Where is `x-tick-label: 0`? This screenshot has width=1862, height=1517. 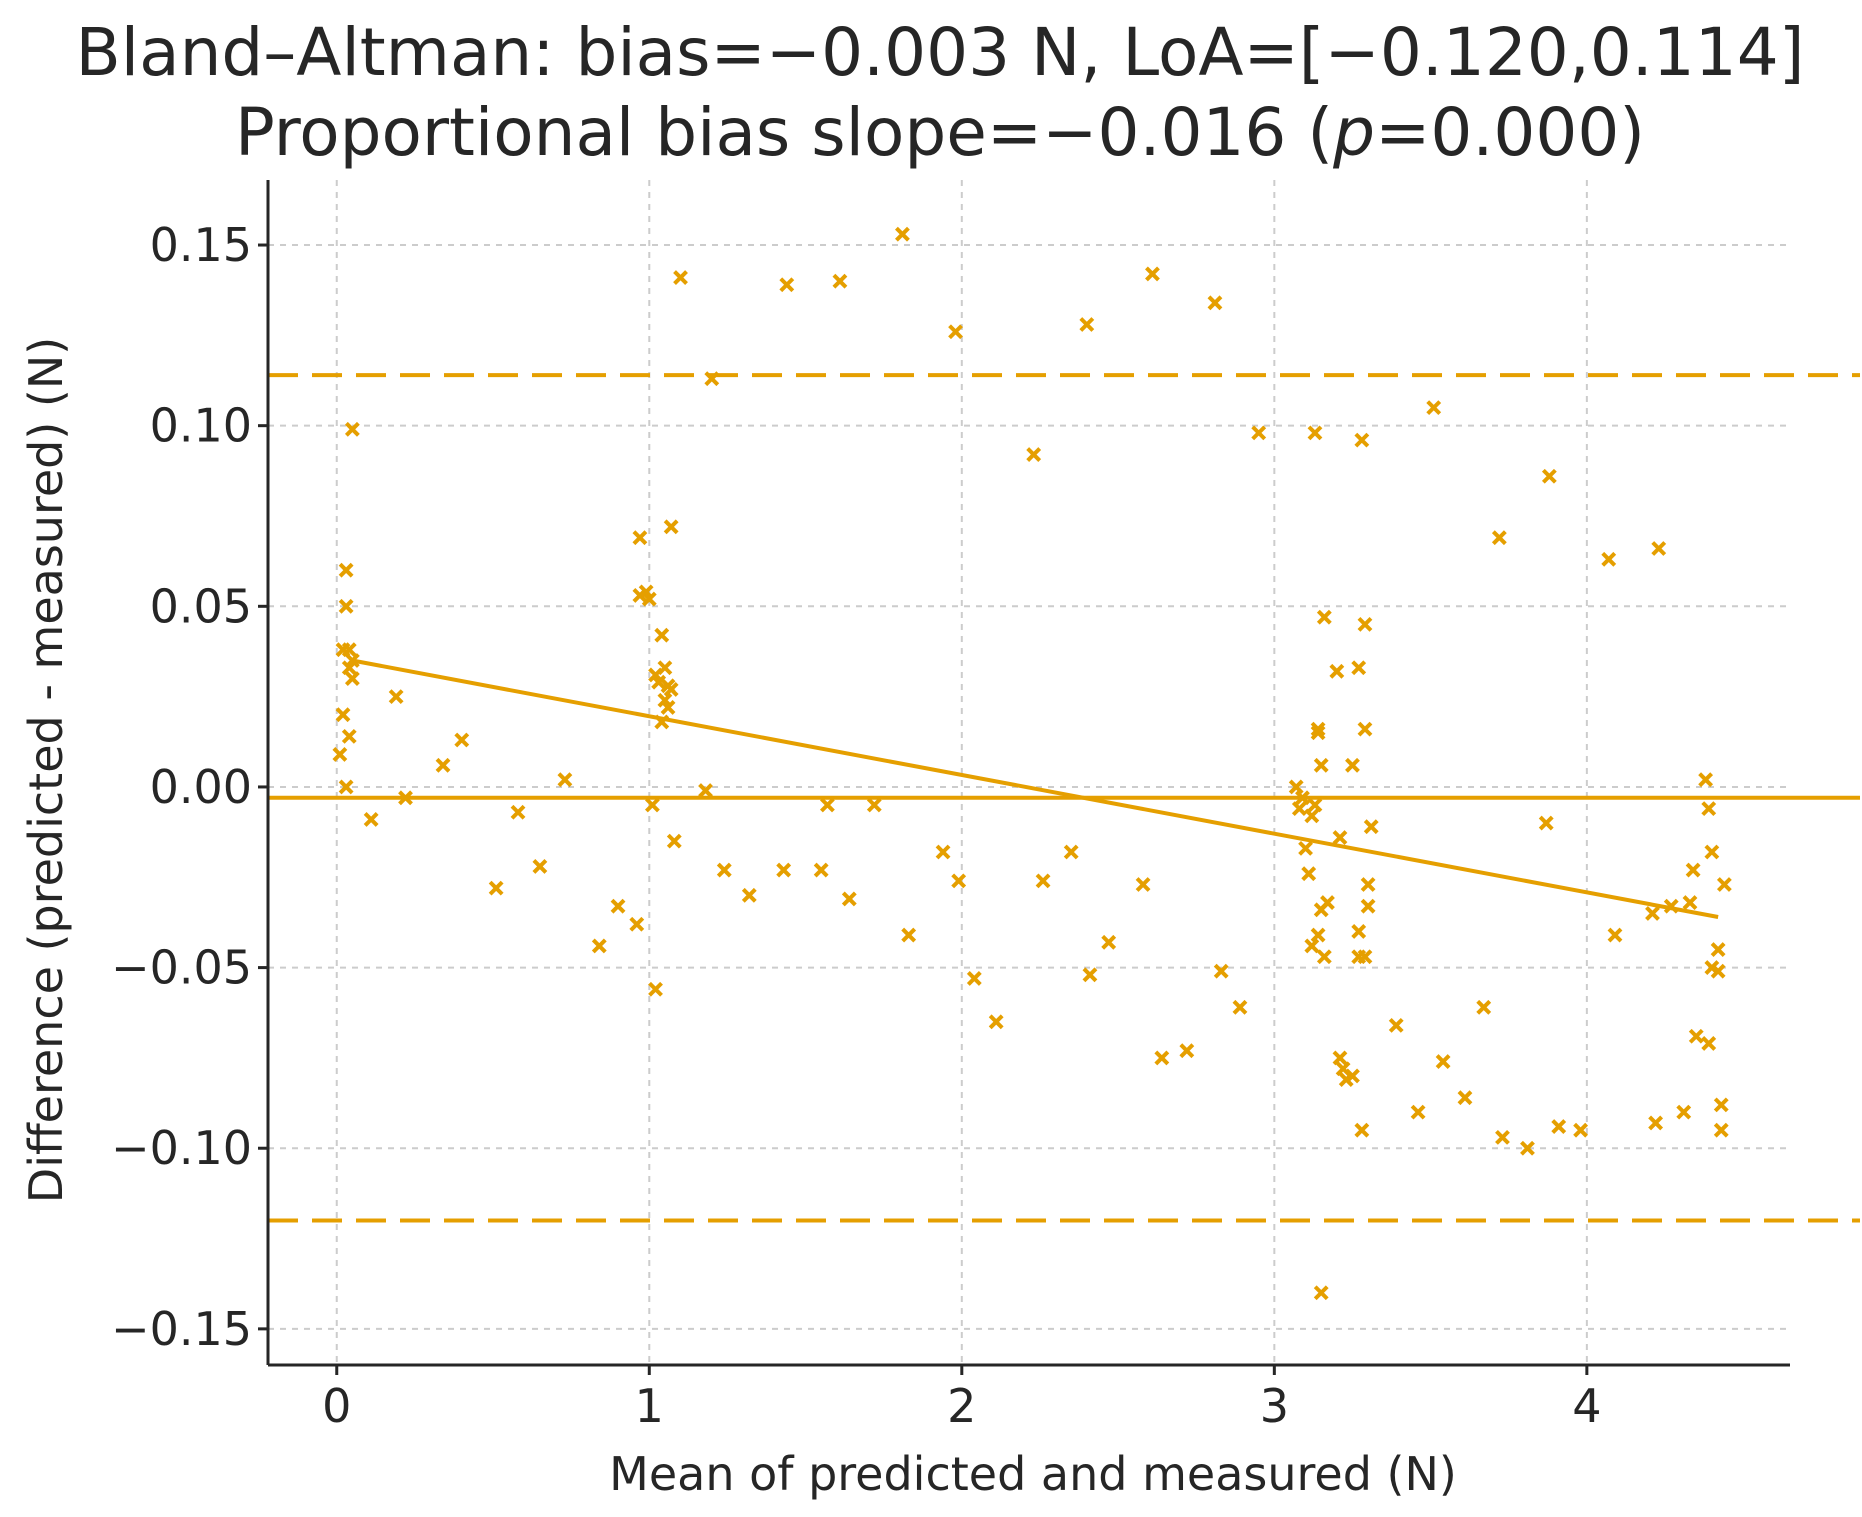 x-tick-label: 0 is located at coordinates (336, 1406).